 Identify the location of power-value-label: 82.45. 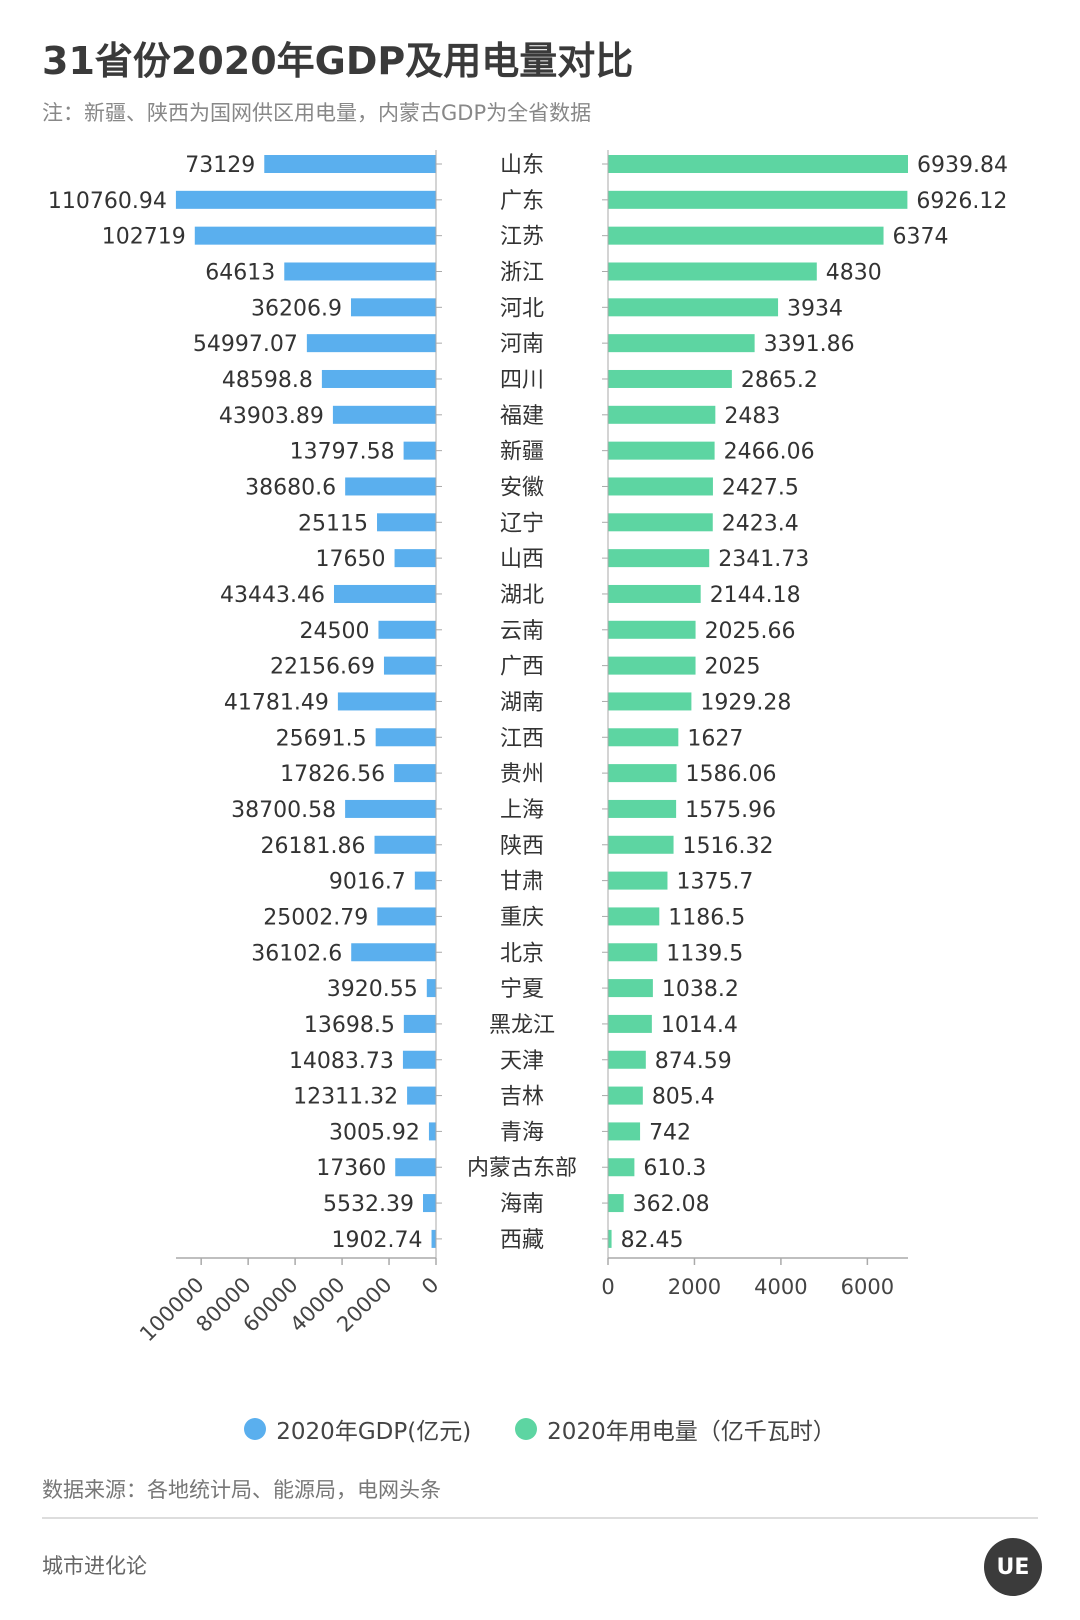
(652, 1240).